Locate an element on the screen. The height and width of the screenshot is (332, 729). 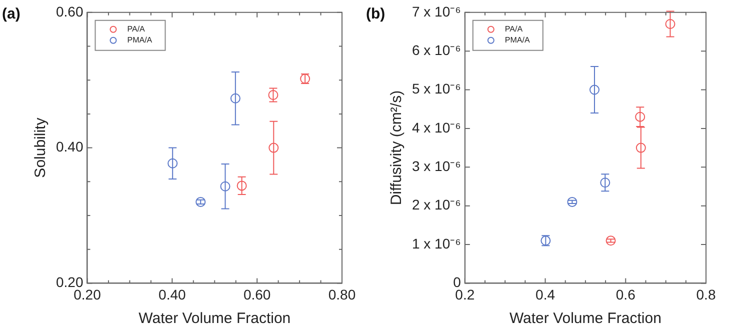
y-tick-label: 2 x 10⁻⁶ is located at coordinates (436, 204).